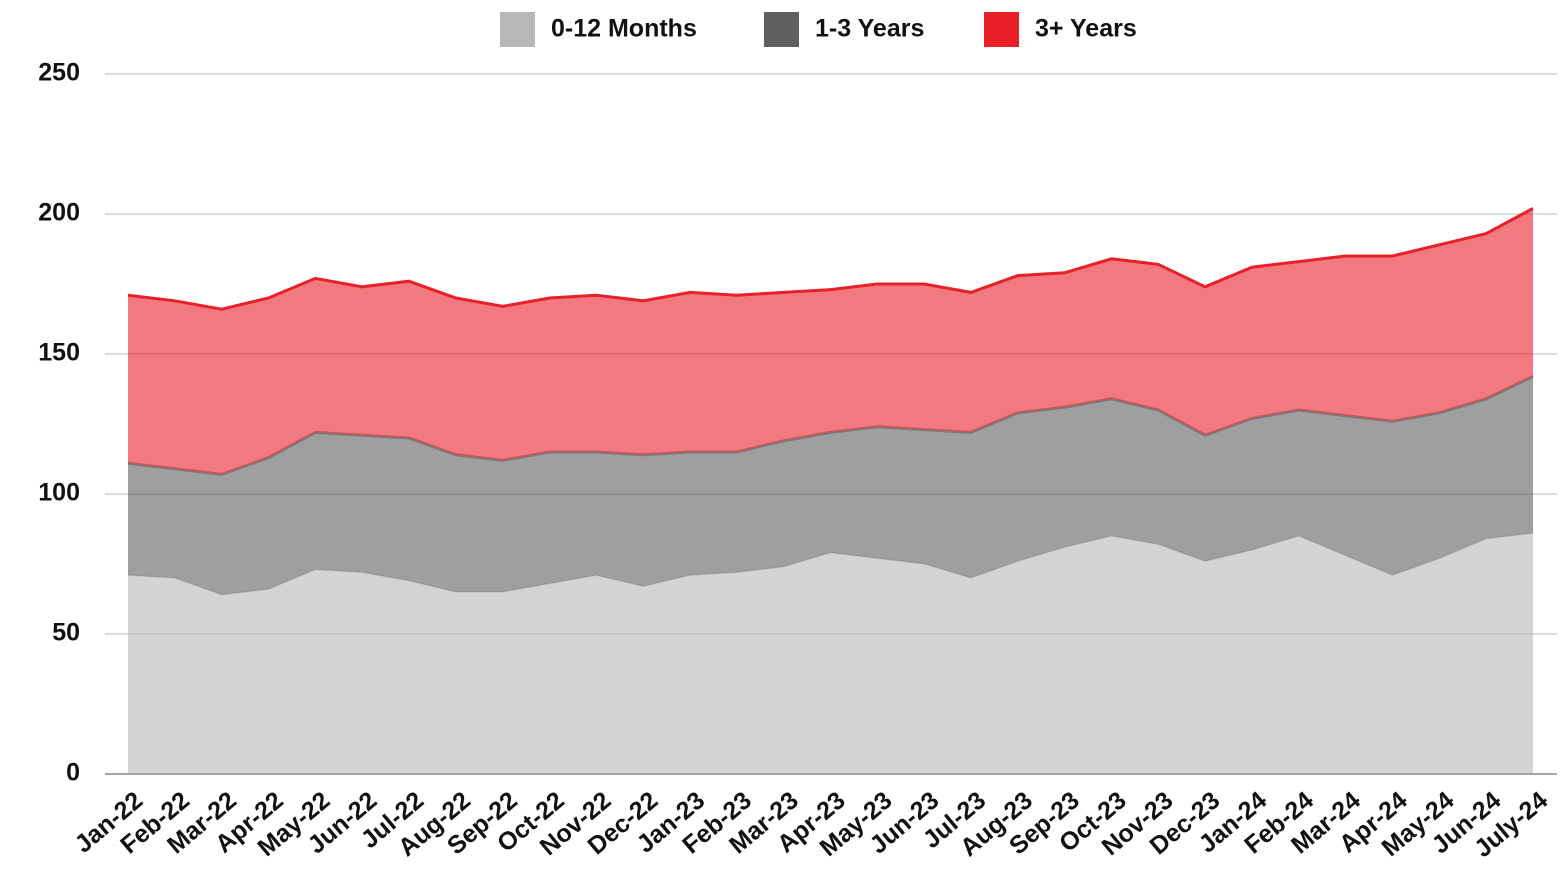  I want to click on y-tick-label: 100, so click(59, 493).